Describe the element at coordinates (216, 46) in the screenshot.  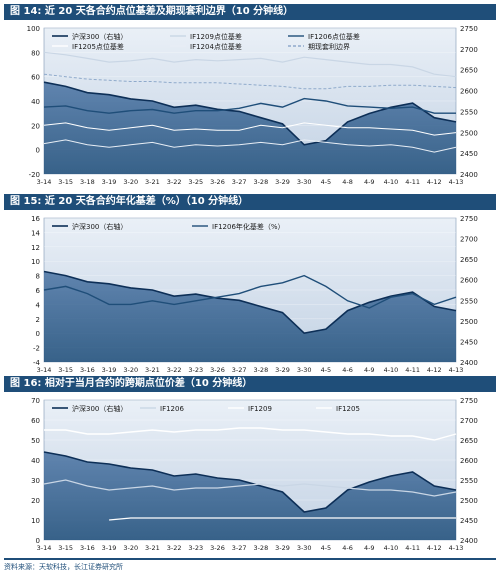
I see `legend-label: IF1204点位基差` at that location.